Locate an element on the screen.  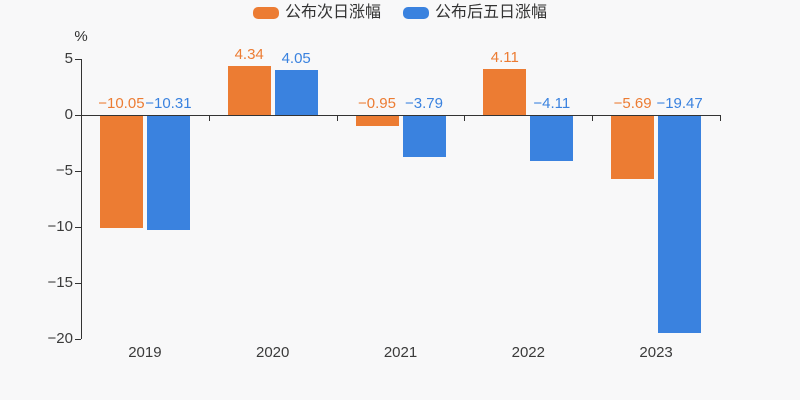
bar-value-label: −0.95 is located at coordinates (377, 103).